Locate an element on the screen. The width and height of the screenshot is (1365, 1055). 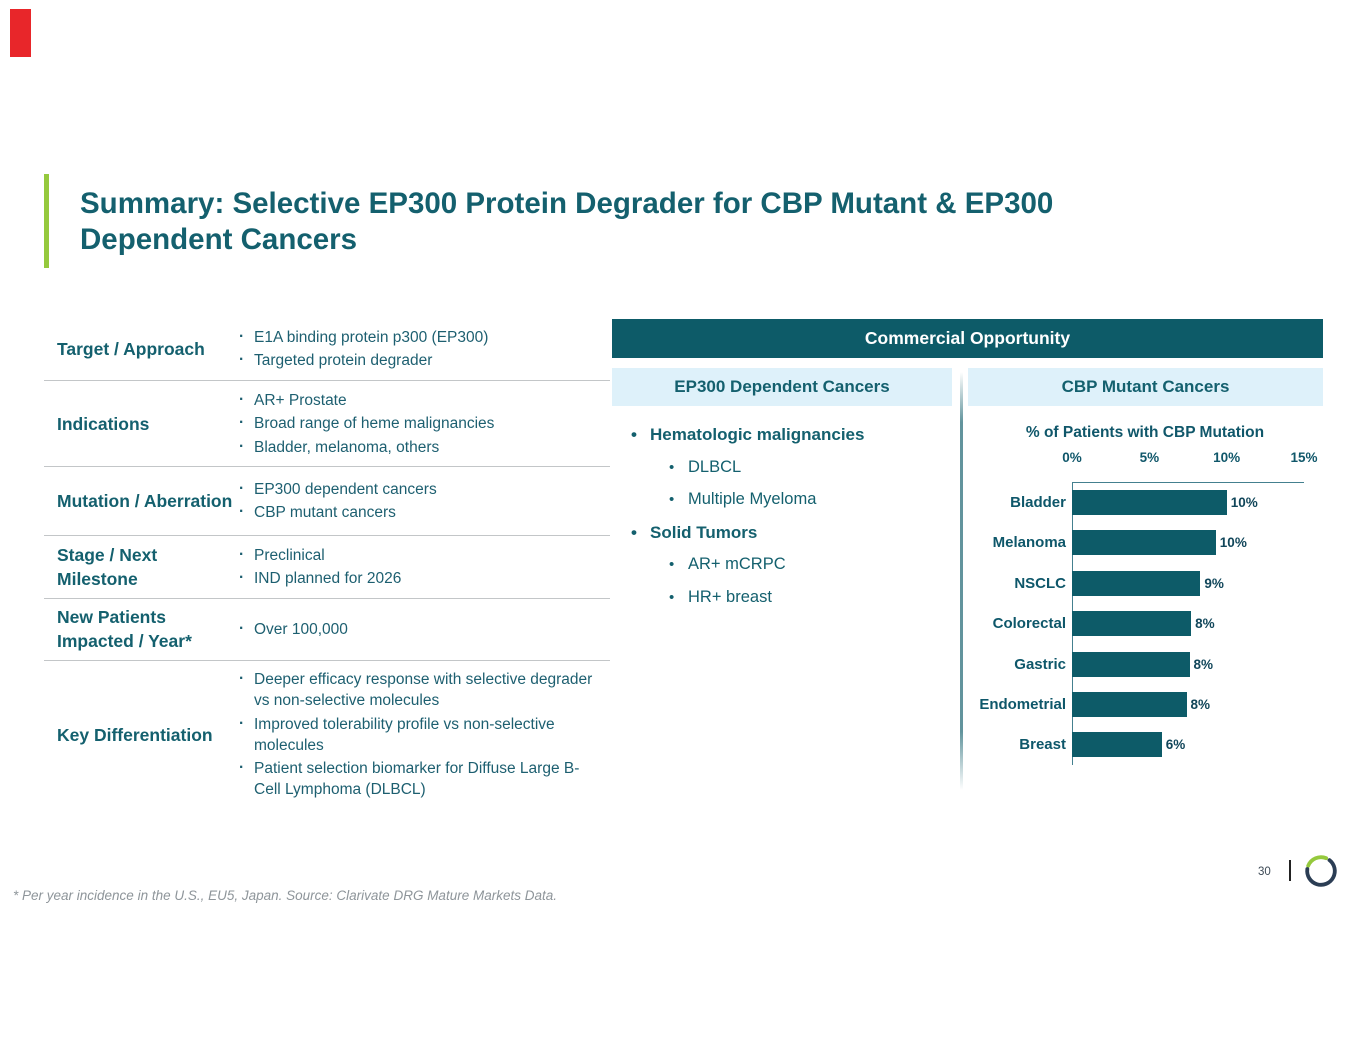
axis-tick-label: 15% is located at coordinates (1304, 457).